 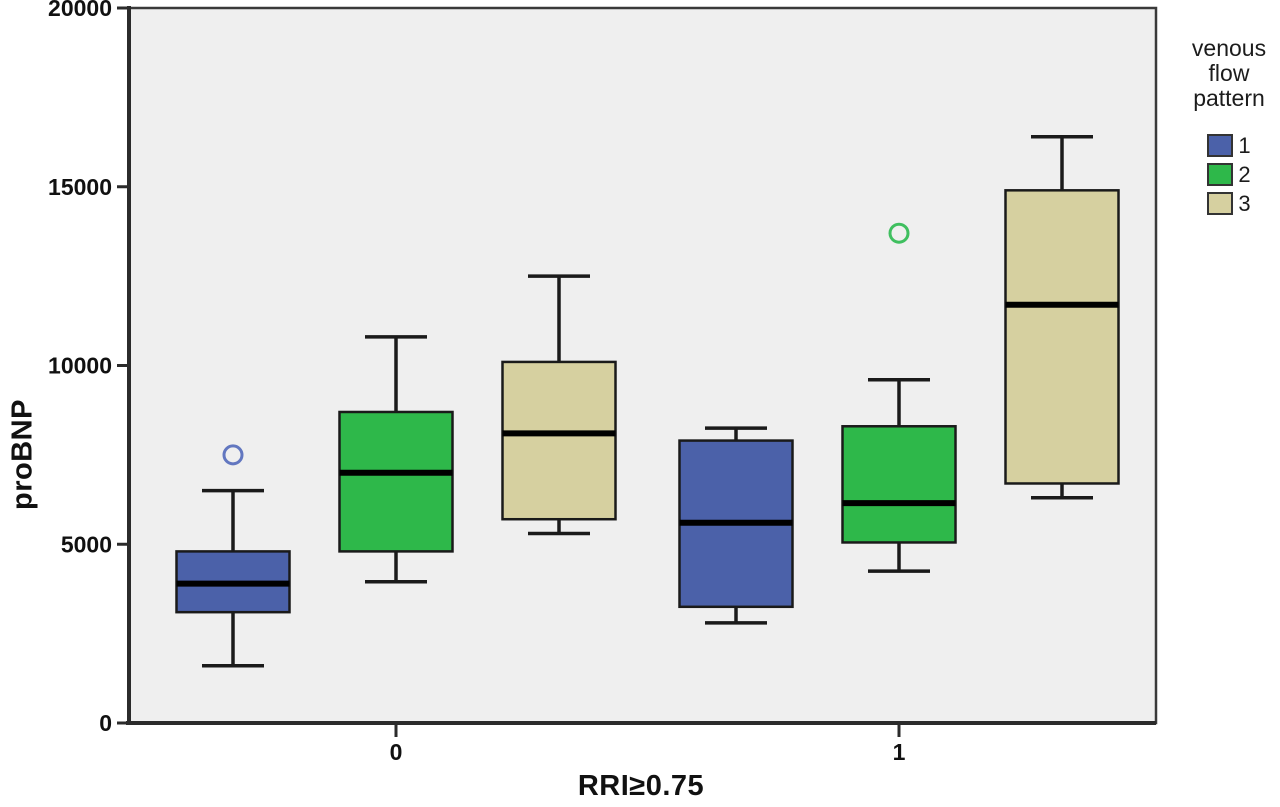 I want to click on x-tick-label: 0, so click(x=396, y=752).